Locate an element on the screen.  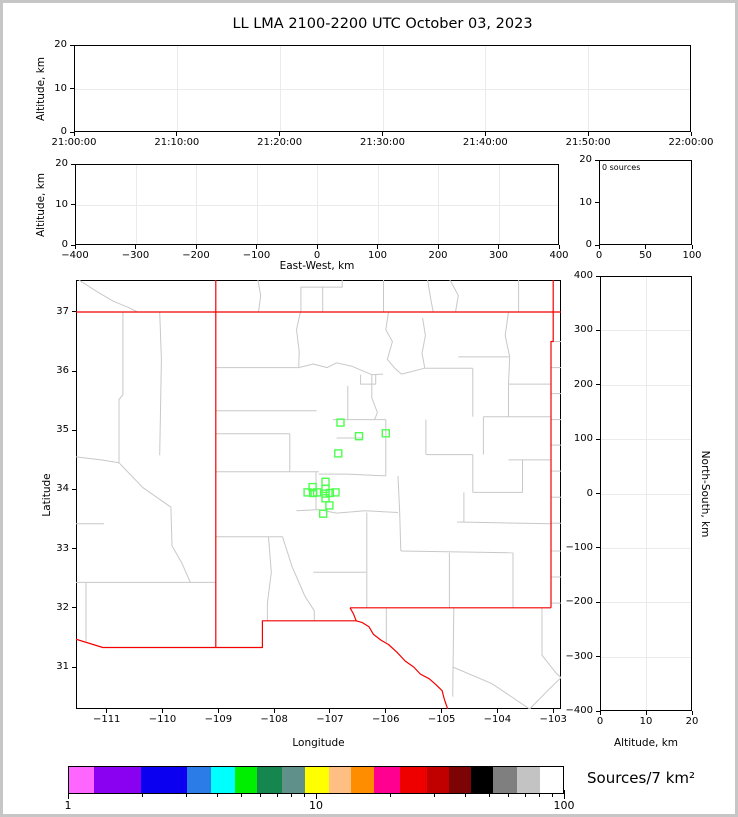
y-tick-label: −200 is located at coordinates (579, 602).